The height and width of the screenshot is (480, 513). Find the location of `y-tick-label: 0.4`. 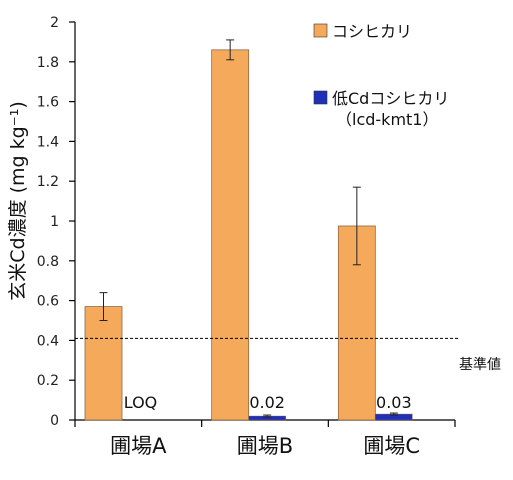

y-tick-label: 0.4 is located at coordinates (48, 341).